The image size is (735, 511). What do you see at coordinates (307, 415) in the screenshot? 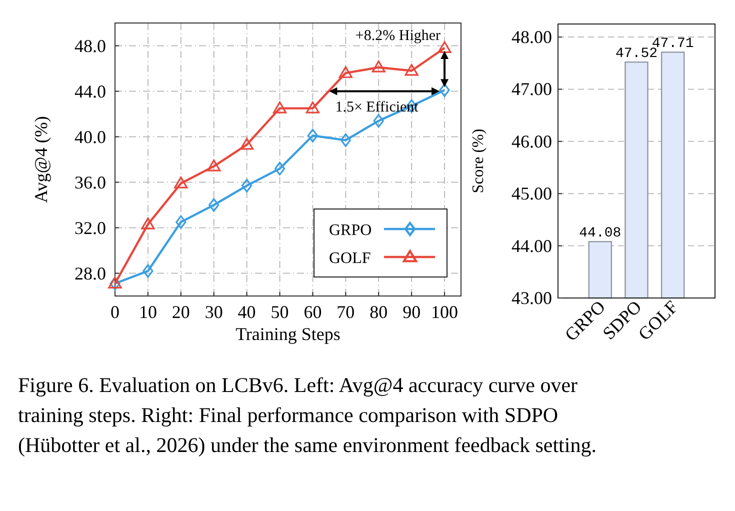
I see `caption: Figure 6. Evaluation on LCBv6. Left: Avg@4 accuracy curve over training steps. Right: Final performance comparison with SDPO (Hübotter et al., 2026) under the same environment feedback setting.` at bounding box center [307, 415].